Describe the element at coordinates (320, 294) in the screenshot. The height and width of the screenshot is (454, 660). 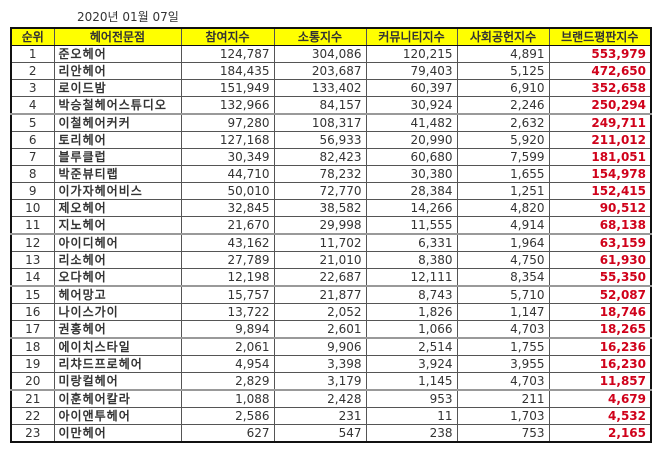
I see `cell-communication: 21,877` at that location.